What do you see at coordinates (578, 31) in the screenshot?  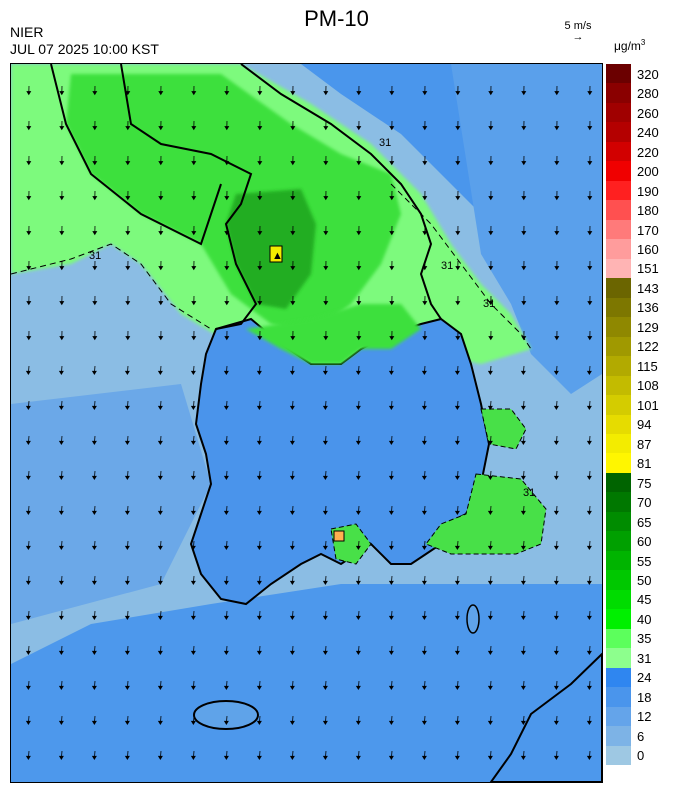 I see `wind-scale-reference: 5 m/s →` at bounding box center [578, 31].